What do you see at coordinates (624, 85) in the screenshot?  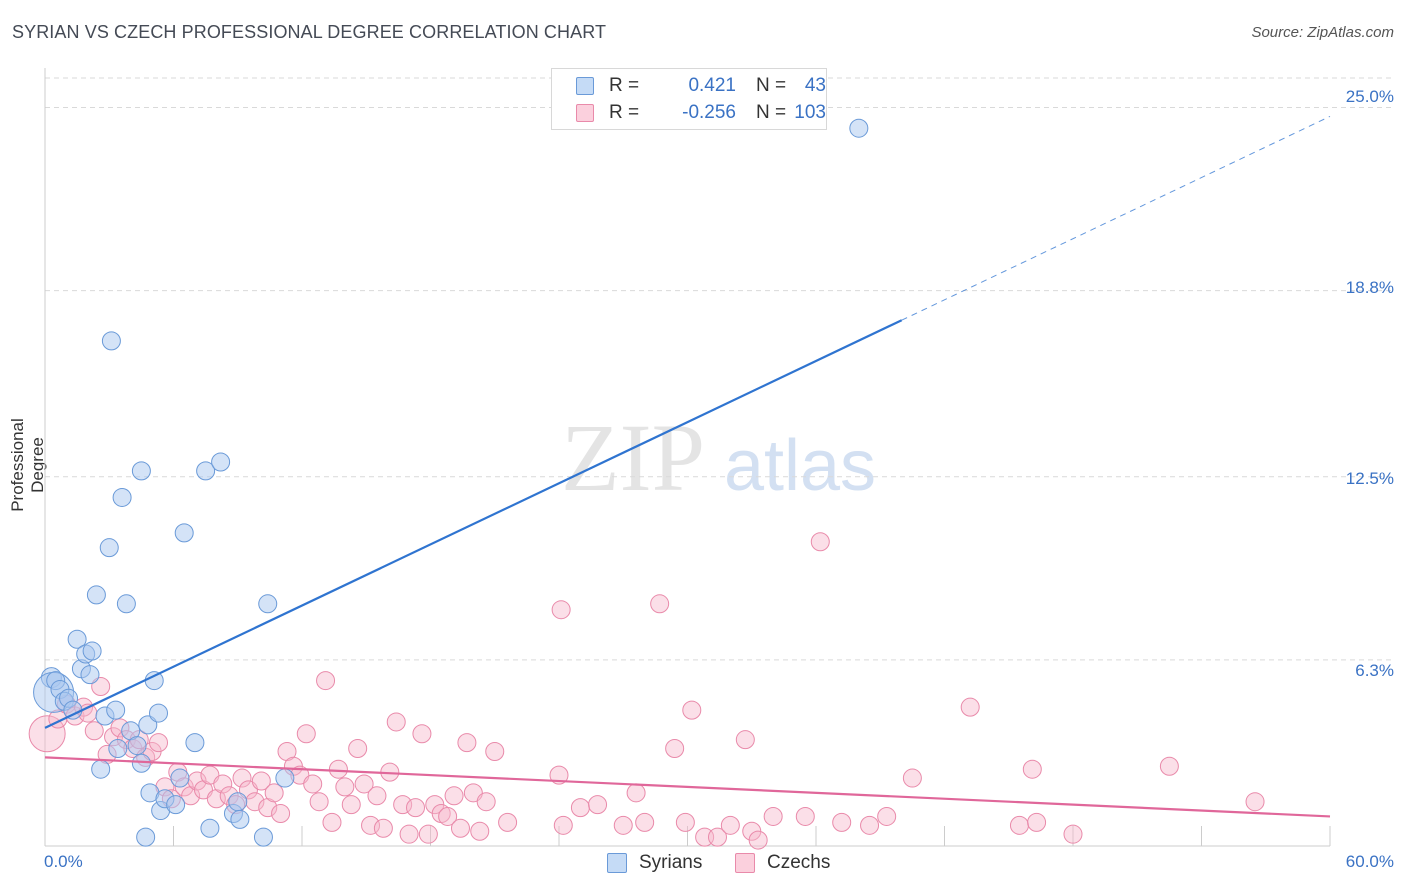 I see `legend-r-label: R =` at bounding box center [624, 85].